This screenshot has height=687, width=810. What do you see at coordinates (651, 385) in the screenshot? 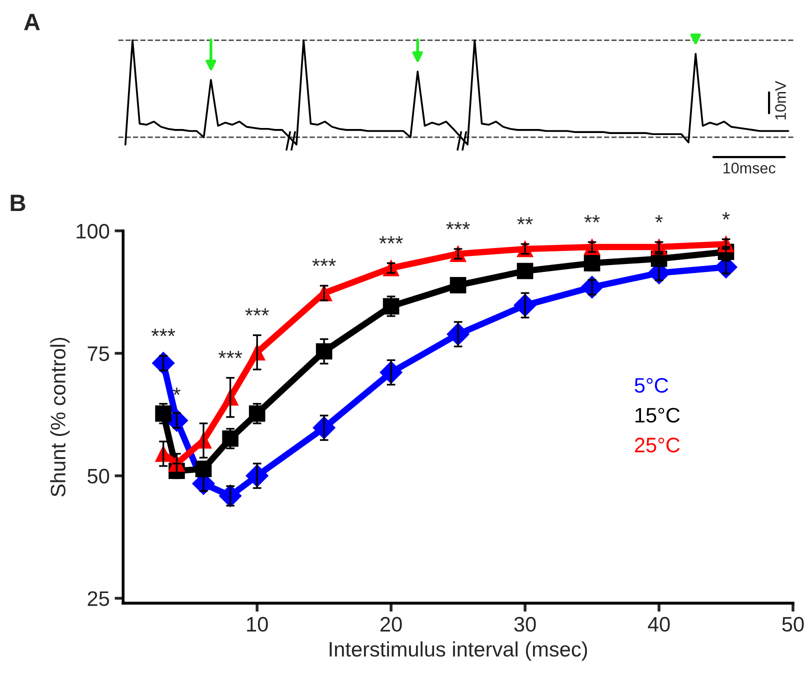
I see `text: 5°C` at bounding box center [651, 385].